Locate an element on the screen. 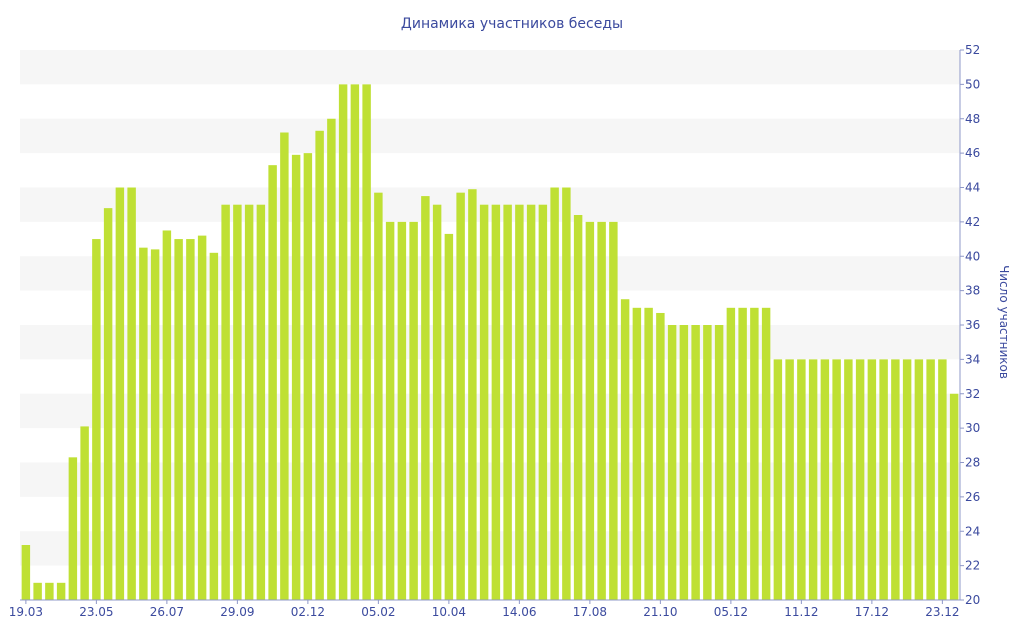  x-tick-label: 26.07 is located at coordinates (167, 612).